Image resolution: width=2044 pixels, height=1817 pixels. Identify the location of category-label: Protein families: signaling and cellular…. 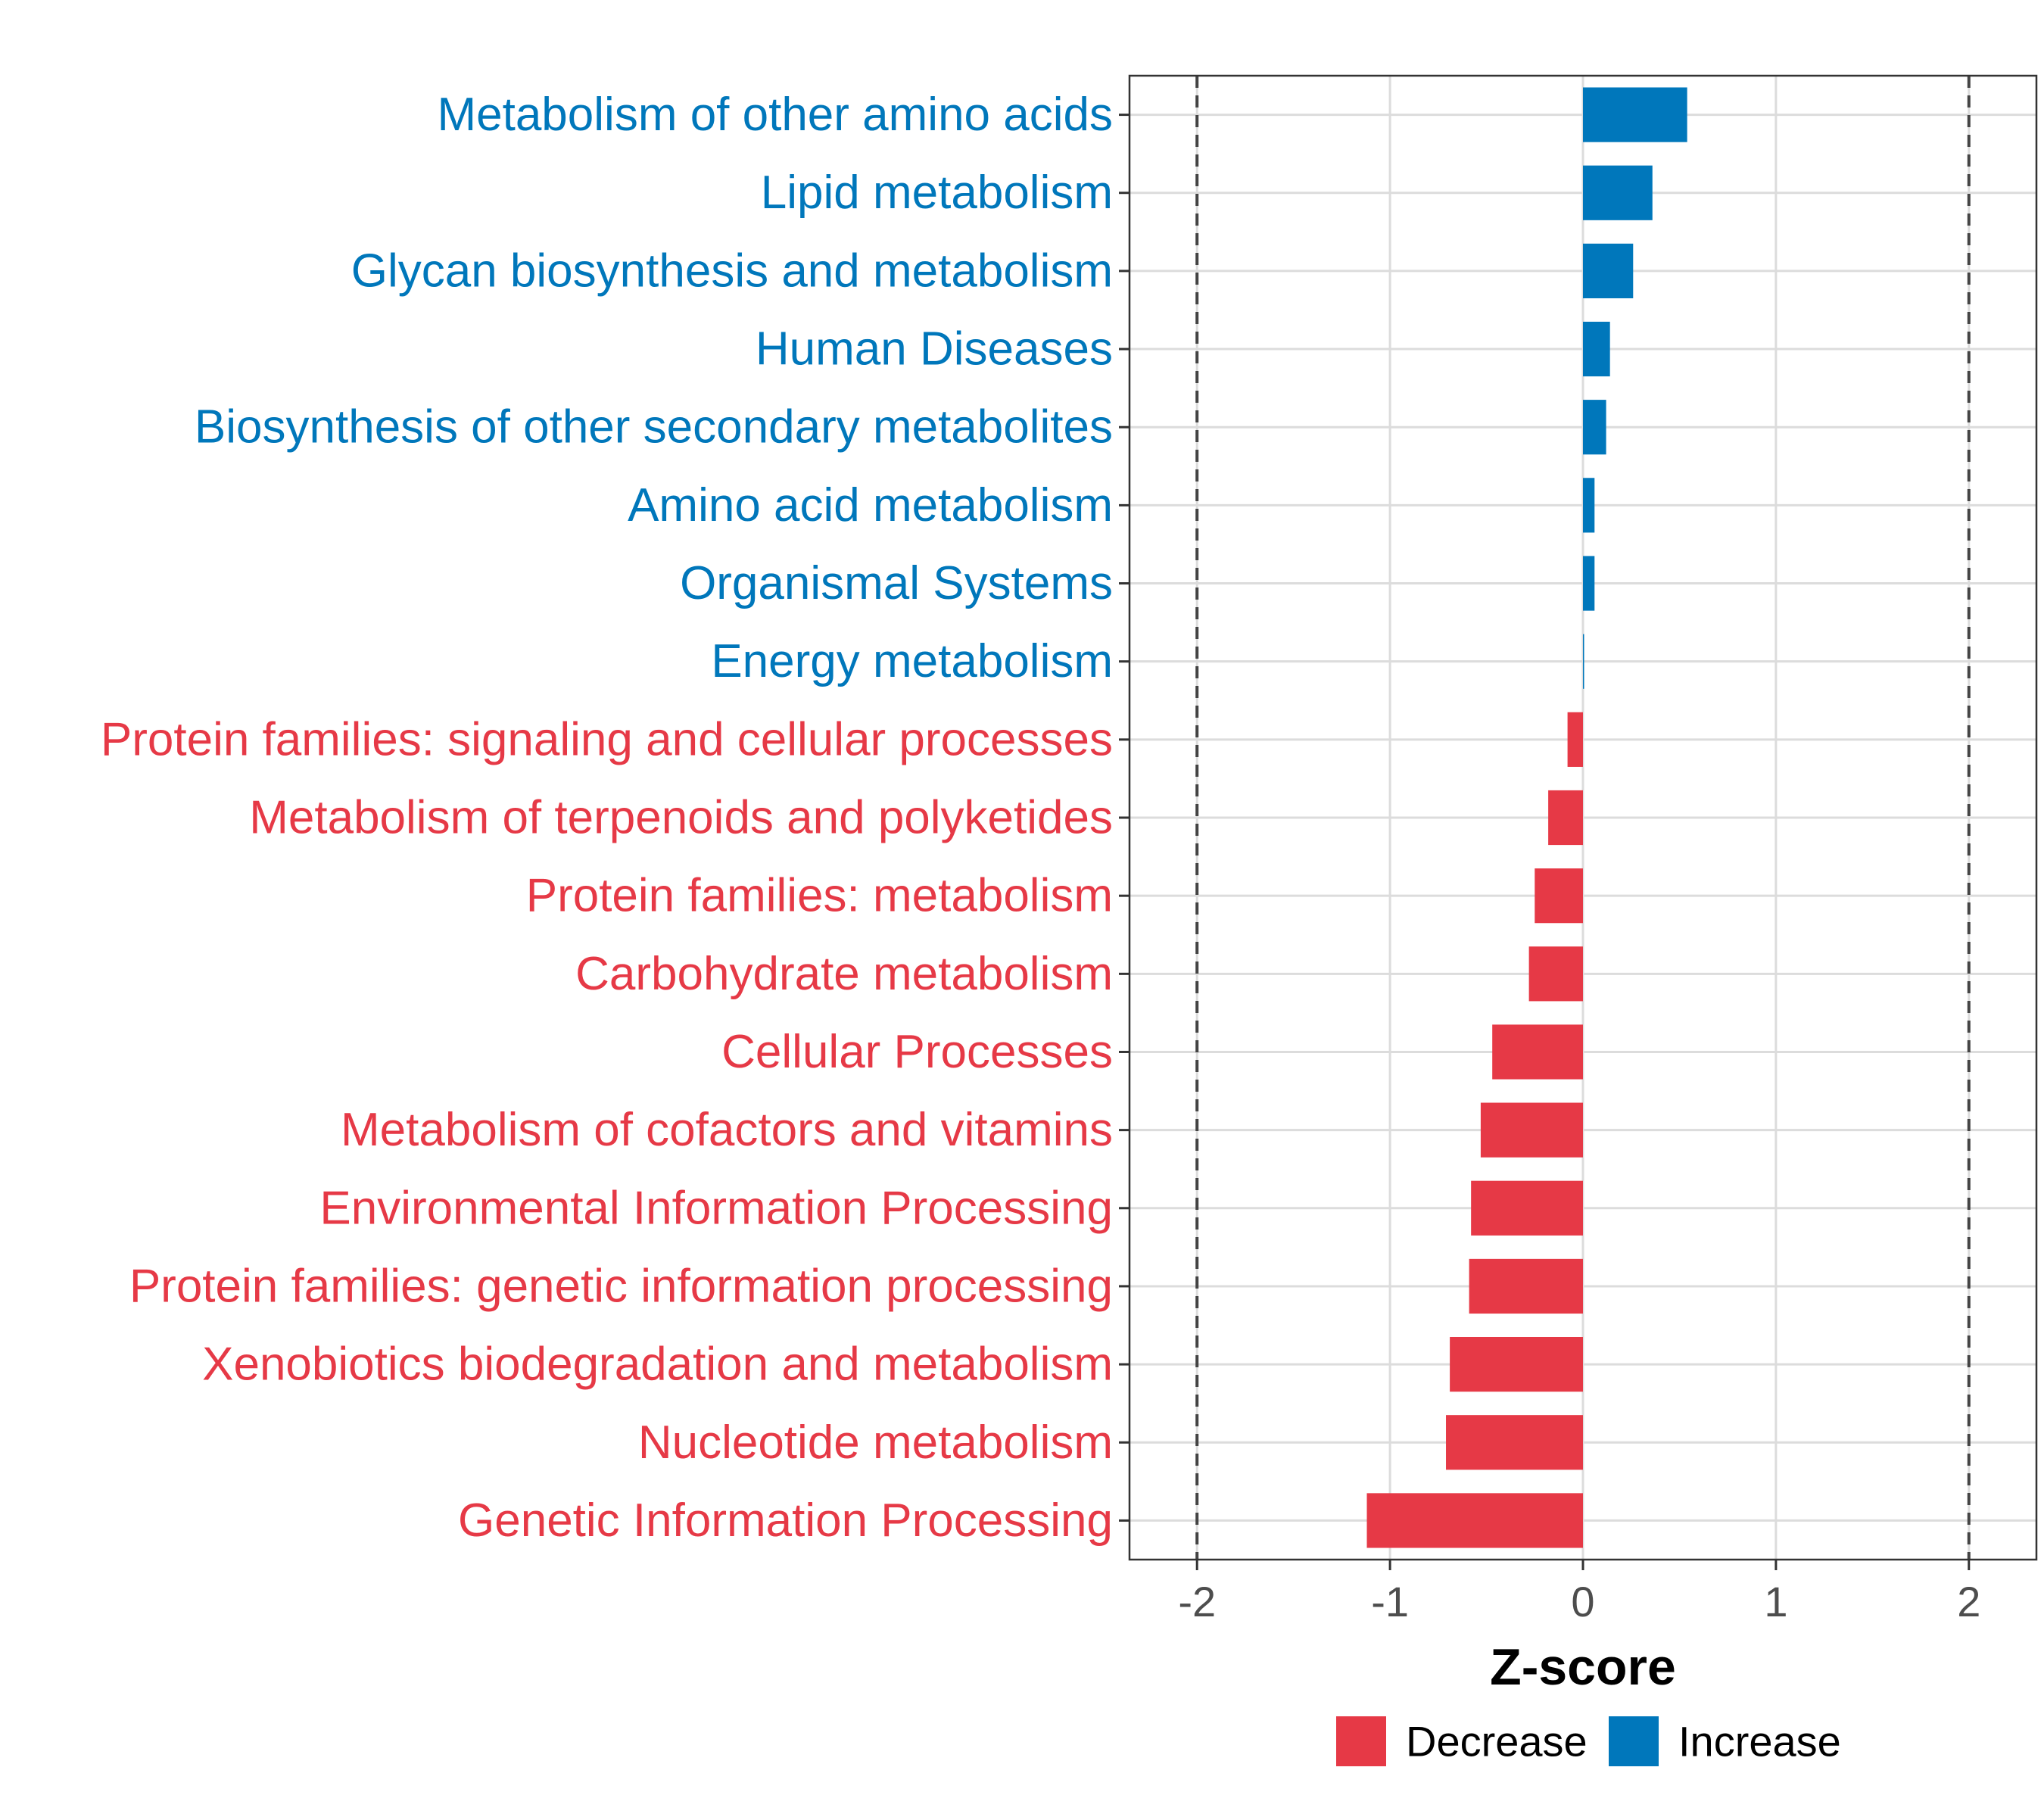
(607, 739).